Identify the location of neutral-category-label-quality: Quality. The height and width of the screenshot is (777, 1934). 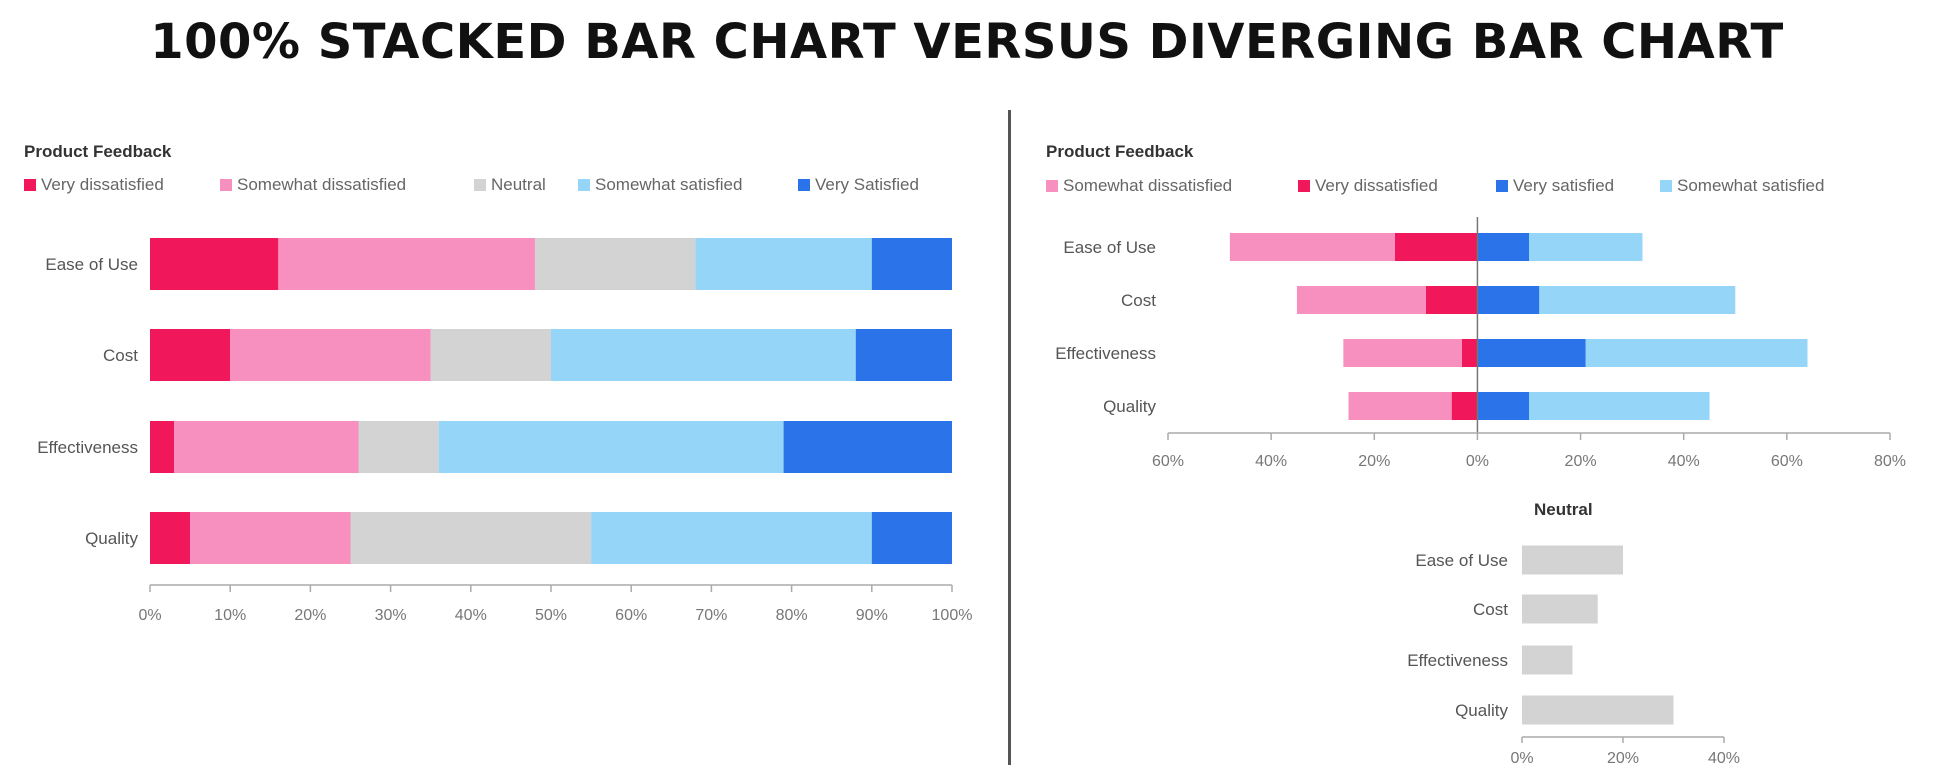
(1481, 710).